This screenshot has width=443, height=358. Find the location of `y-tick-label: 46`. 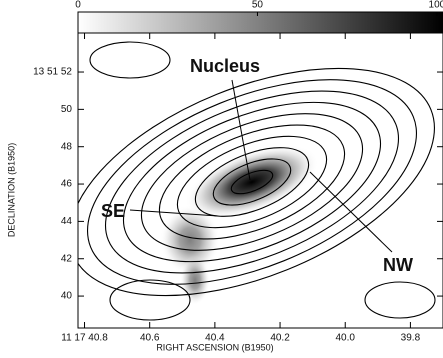

y-tick-label: 46 is located at coordinates (67, 184).